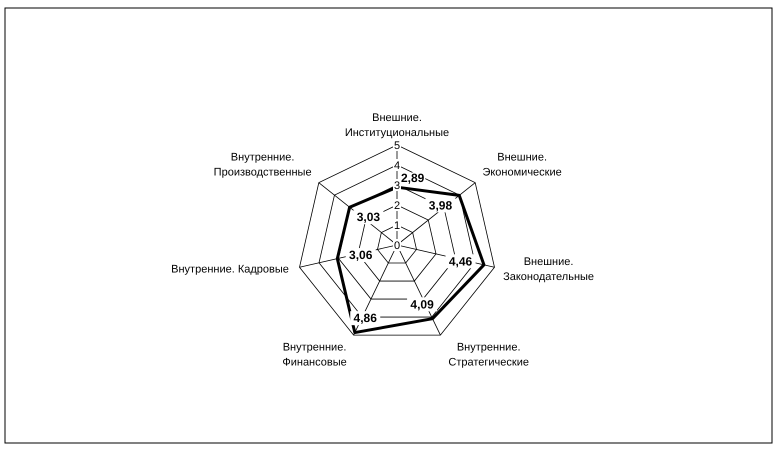 Image resolution: width=777 pixels, height=451 pixels. What do you see at coordinates (460, 261) in the screenshot?
I see `data-label: 4,46` at bounding box center [460, 261].